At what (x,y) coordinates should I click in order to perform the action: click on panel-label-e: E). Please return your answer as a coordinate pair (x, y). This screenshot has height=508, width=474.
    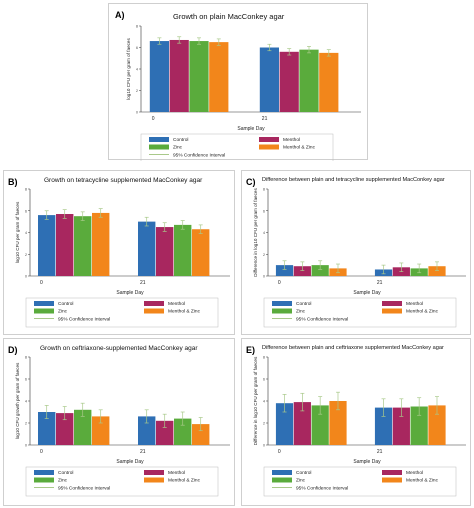
    Looking at the image, I should click on (250, 350).